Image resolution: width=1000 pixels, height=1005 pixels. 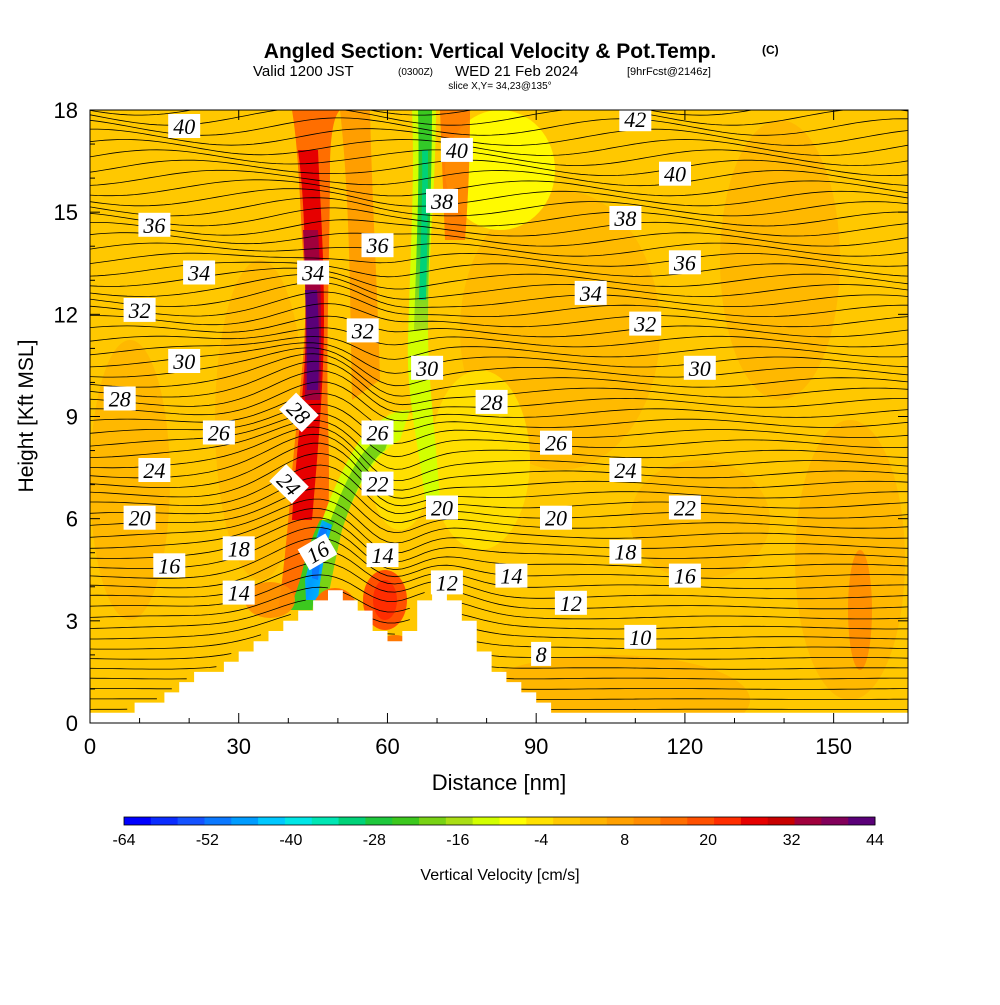 I want to click on theta-label: 10, so click(x=640, y=637).